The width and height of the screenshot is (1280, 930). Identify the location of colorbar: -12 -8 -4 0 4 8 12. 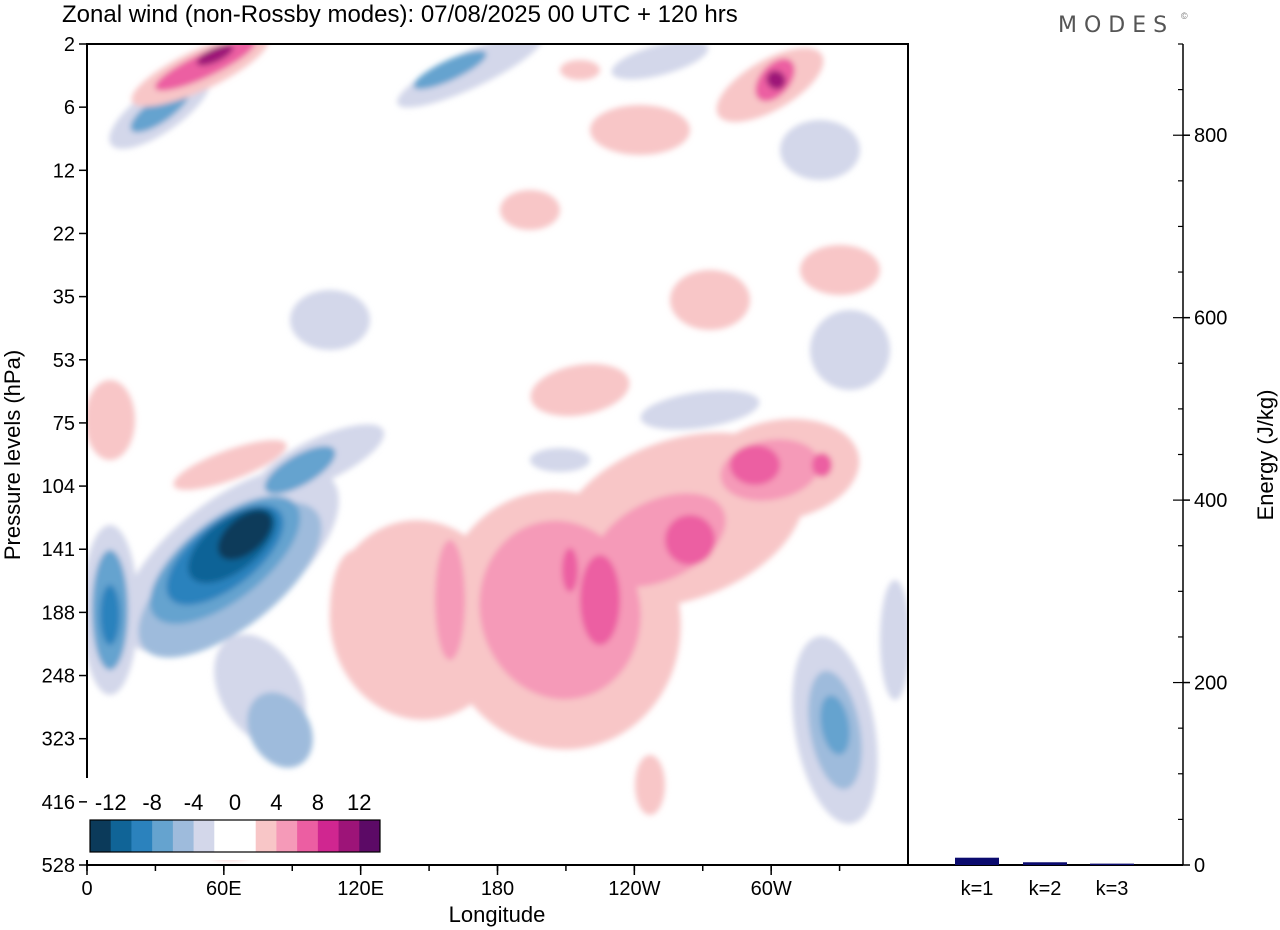
(235, 819).